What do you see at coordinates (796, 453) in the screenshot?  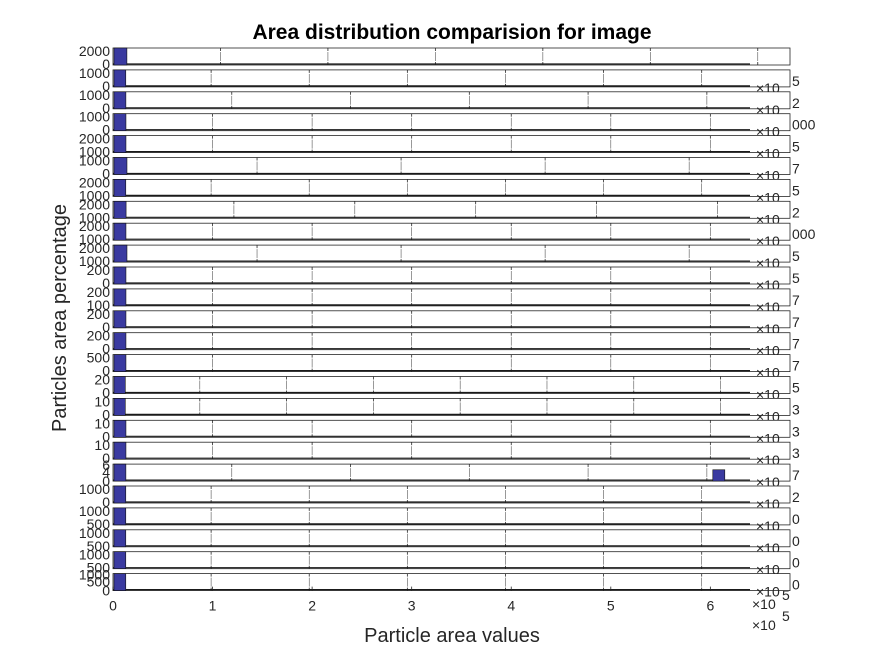 I see `panel-overflow-label: 3` at bounding box center [796, 453].